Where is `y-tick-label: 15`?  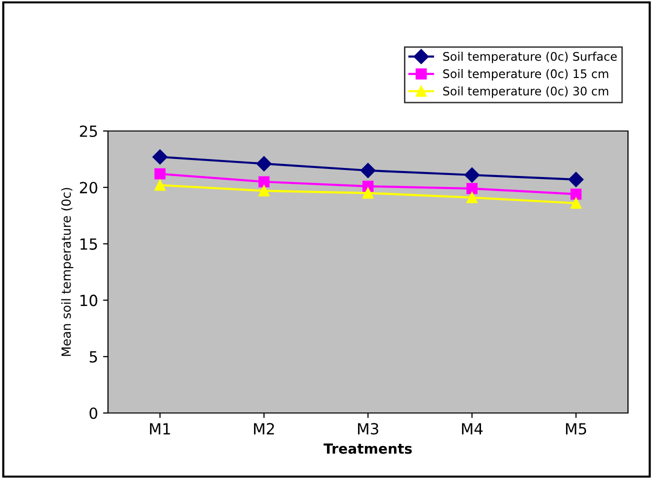 y-tick-label: 15 is located at coordinates (88, 244).